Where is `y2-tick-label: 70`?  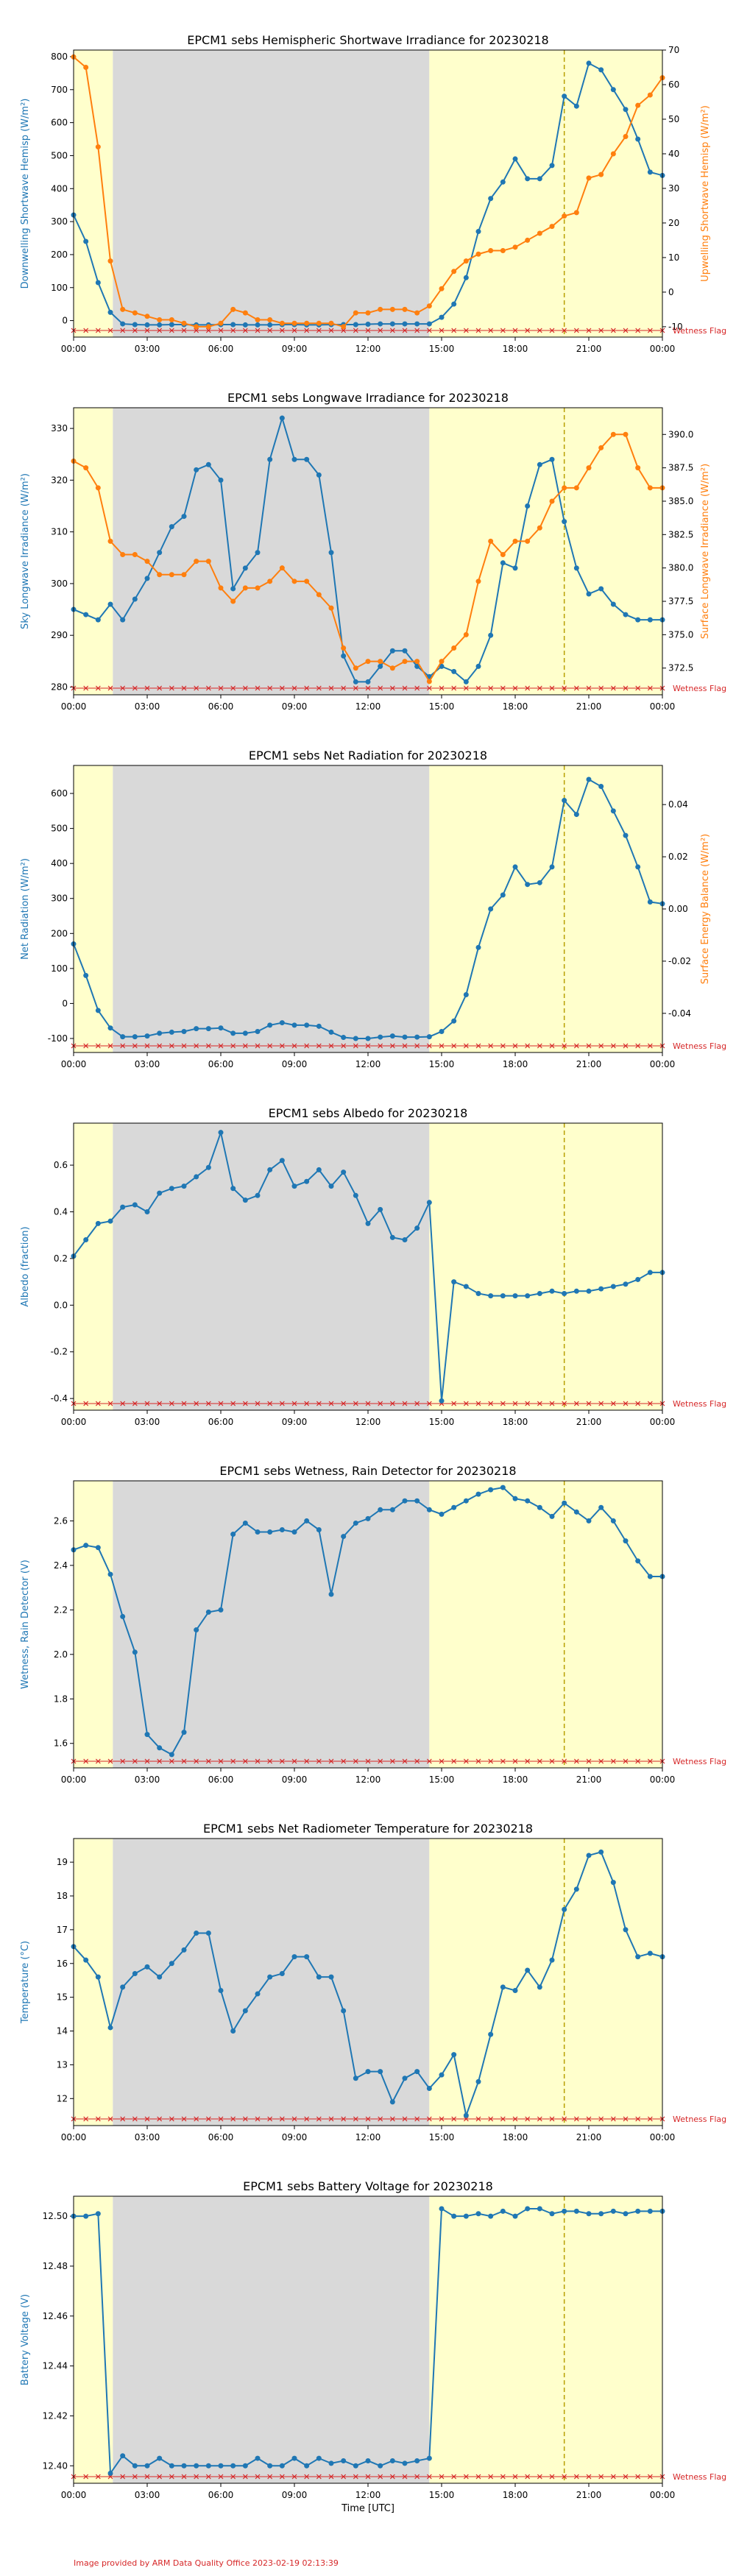 y2-tick-label: 70 is located at coordinates (673, 50).